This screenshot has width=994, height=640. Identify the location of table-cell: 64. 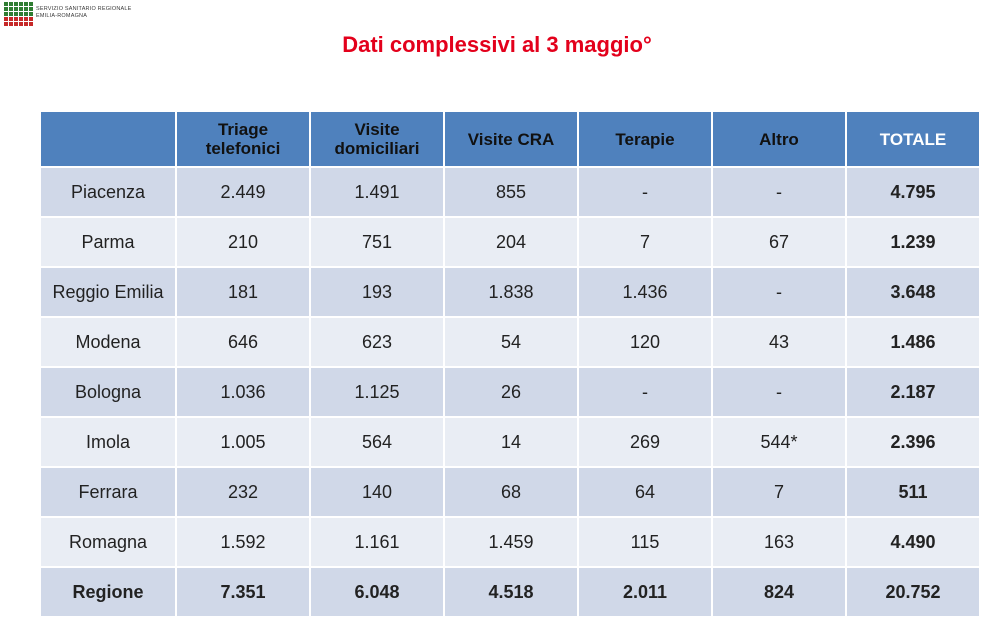
(645, 492).